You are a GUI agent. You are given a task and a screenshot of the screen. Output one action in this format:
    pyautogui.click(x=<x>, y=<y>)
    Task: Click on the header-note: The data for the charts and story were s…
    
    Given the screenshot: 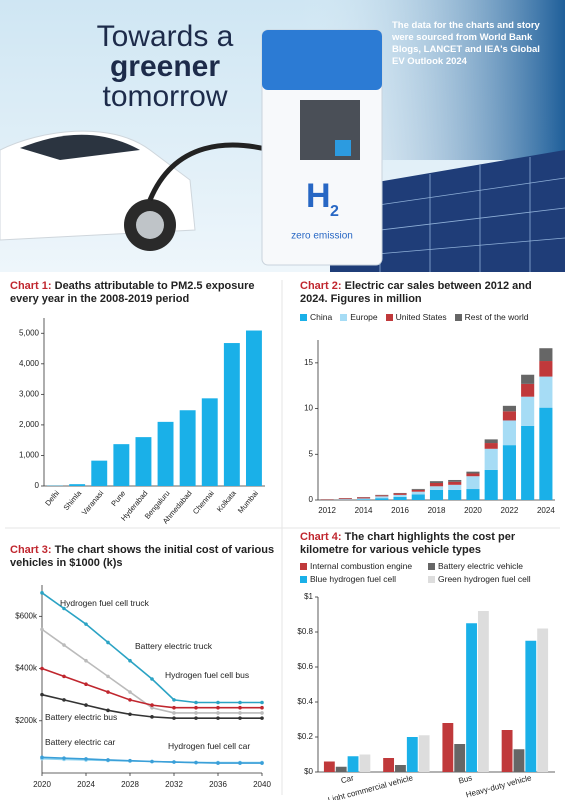 What is the action you would take?
    pyautogui.click(x=466, y=43)
    